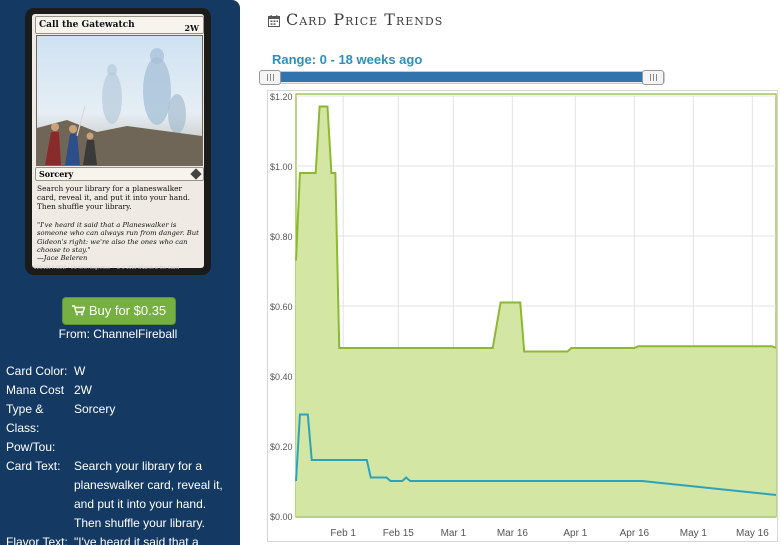  I want to click on card-name-text: Call the Gatewatch, so click(87, 25).